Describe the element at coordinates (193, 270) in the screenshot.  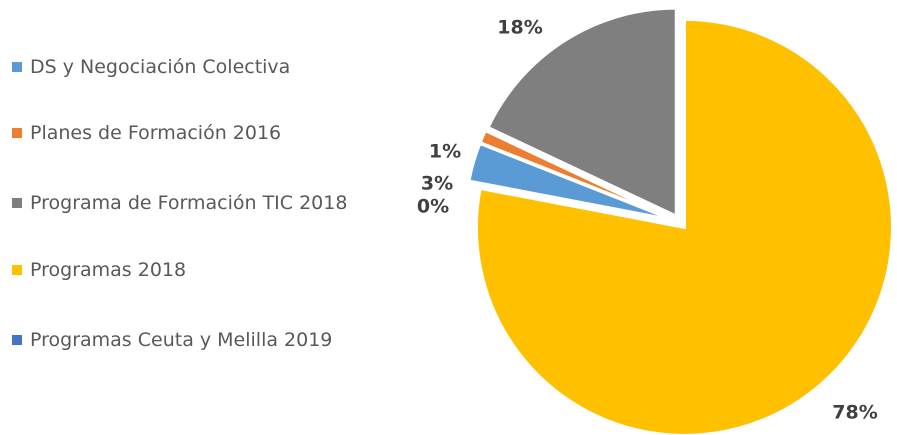
I see `legend-item: Programas 2018` at that location.